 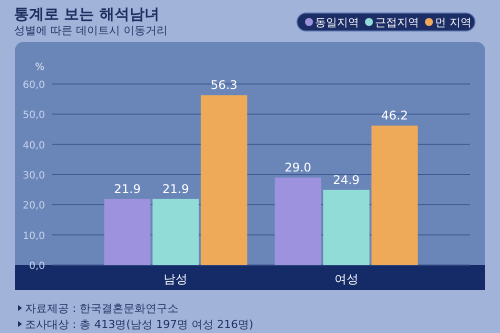 What do you see at coordinates (397, 22) in the screenshot?
I see `legend-label: 근접지역` at bounding box center [397, 22].